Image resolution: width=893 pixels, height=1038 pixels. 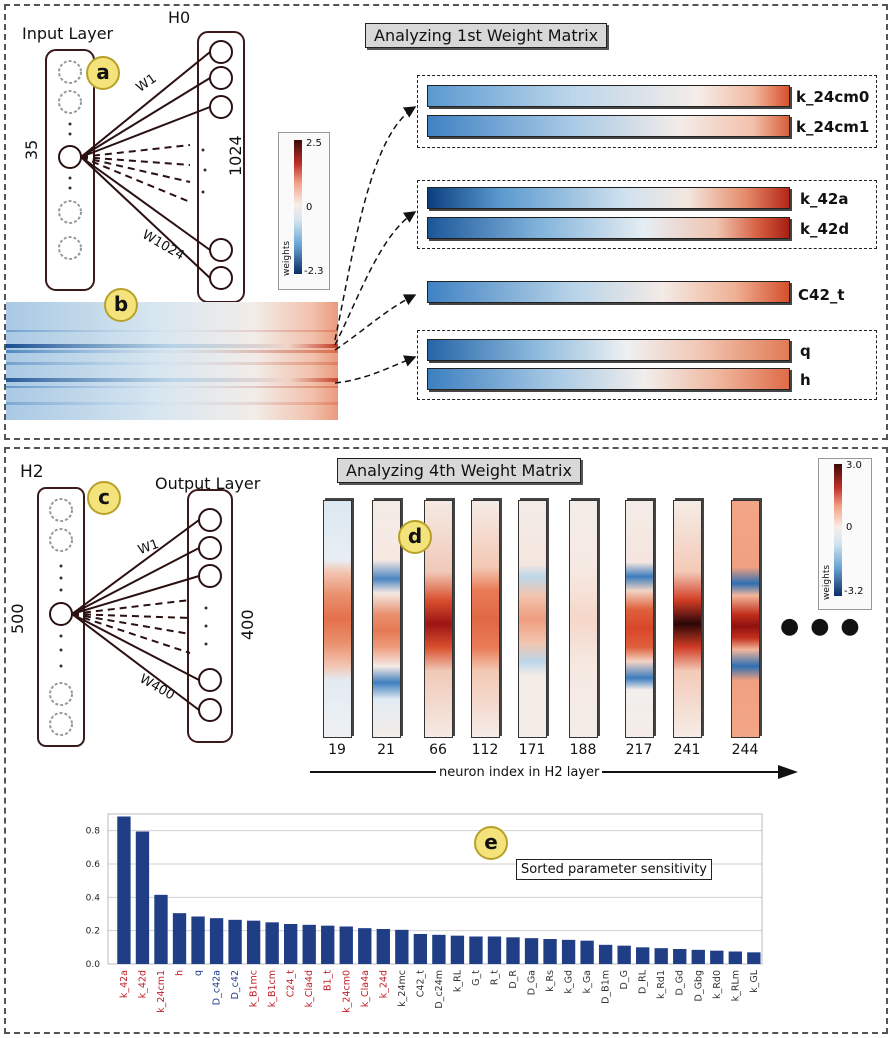 I want to click on weight-label-k24cm1: k_24cm1, so click(x=833, y=127).